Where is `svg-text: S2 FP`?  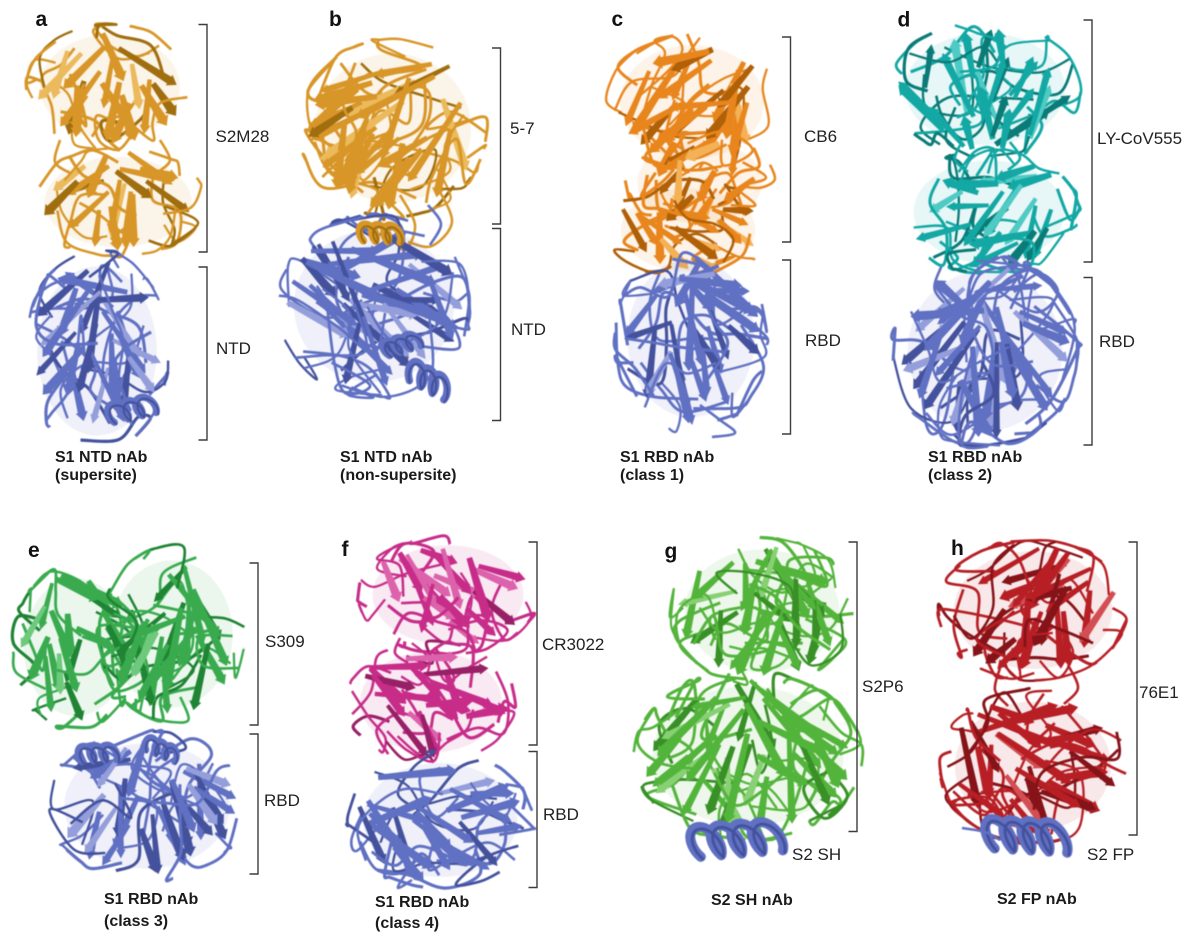
svg-text: S2 FP is located at coordinates (1110, 854).